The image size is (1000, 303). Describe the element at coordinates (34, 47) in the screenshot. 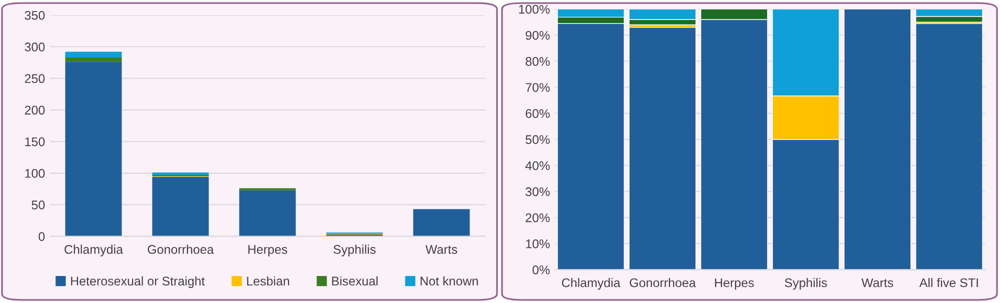

I see `y-tick-label: 300` at that location.